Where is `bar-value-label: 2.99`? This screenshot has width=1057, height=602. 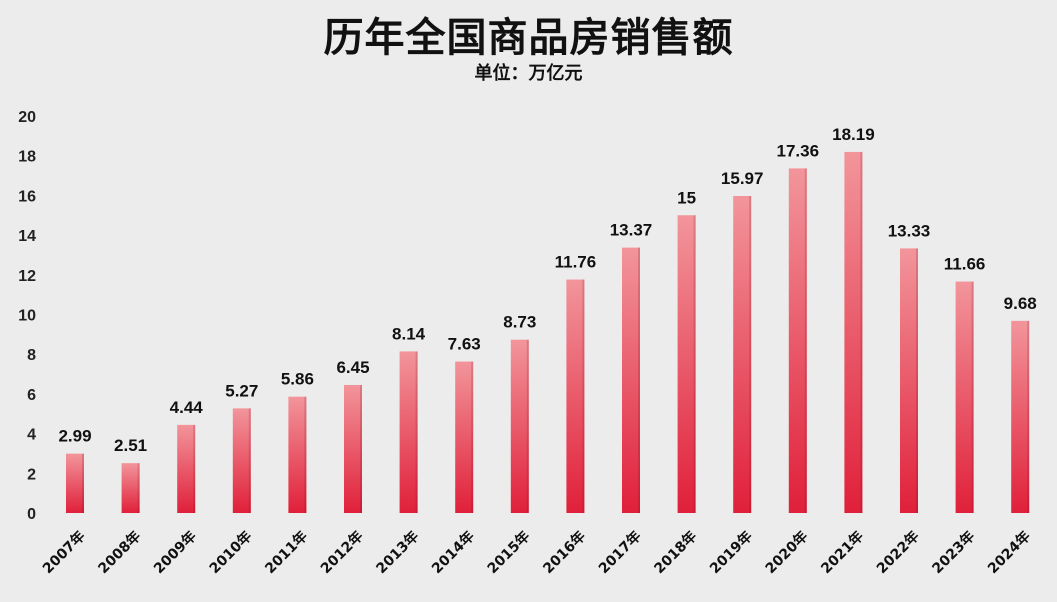
bar-value-label: 2.99 is located at coordinates (74, 436).